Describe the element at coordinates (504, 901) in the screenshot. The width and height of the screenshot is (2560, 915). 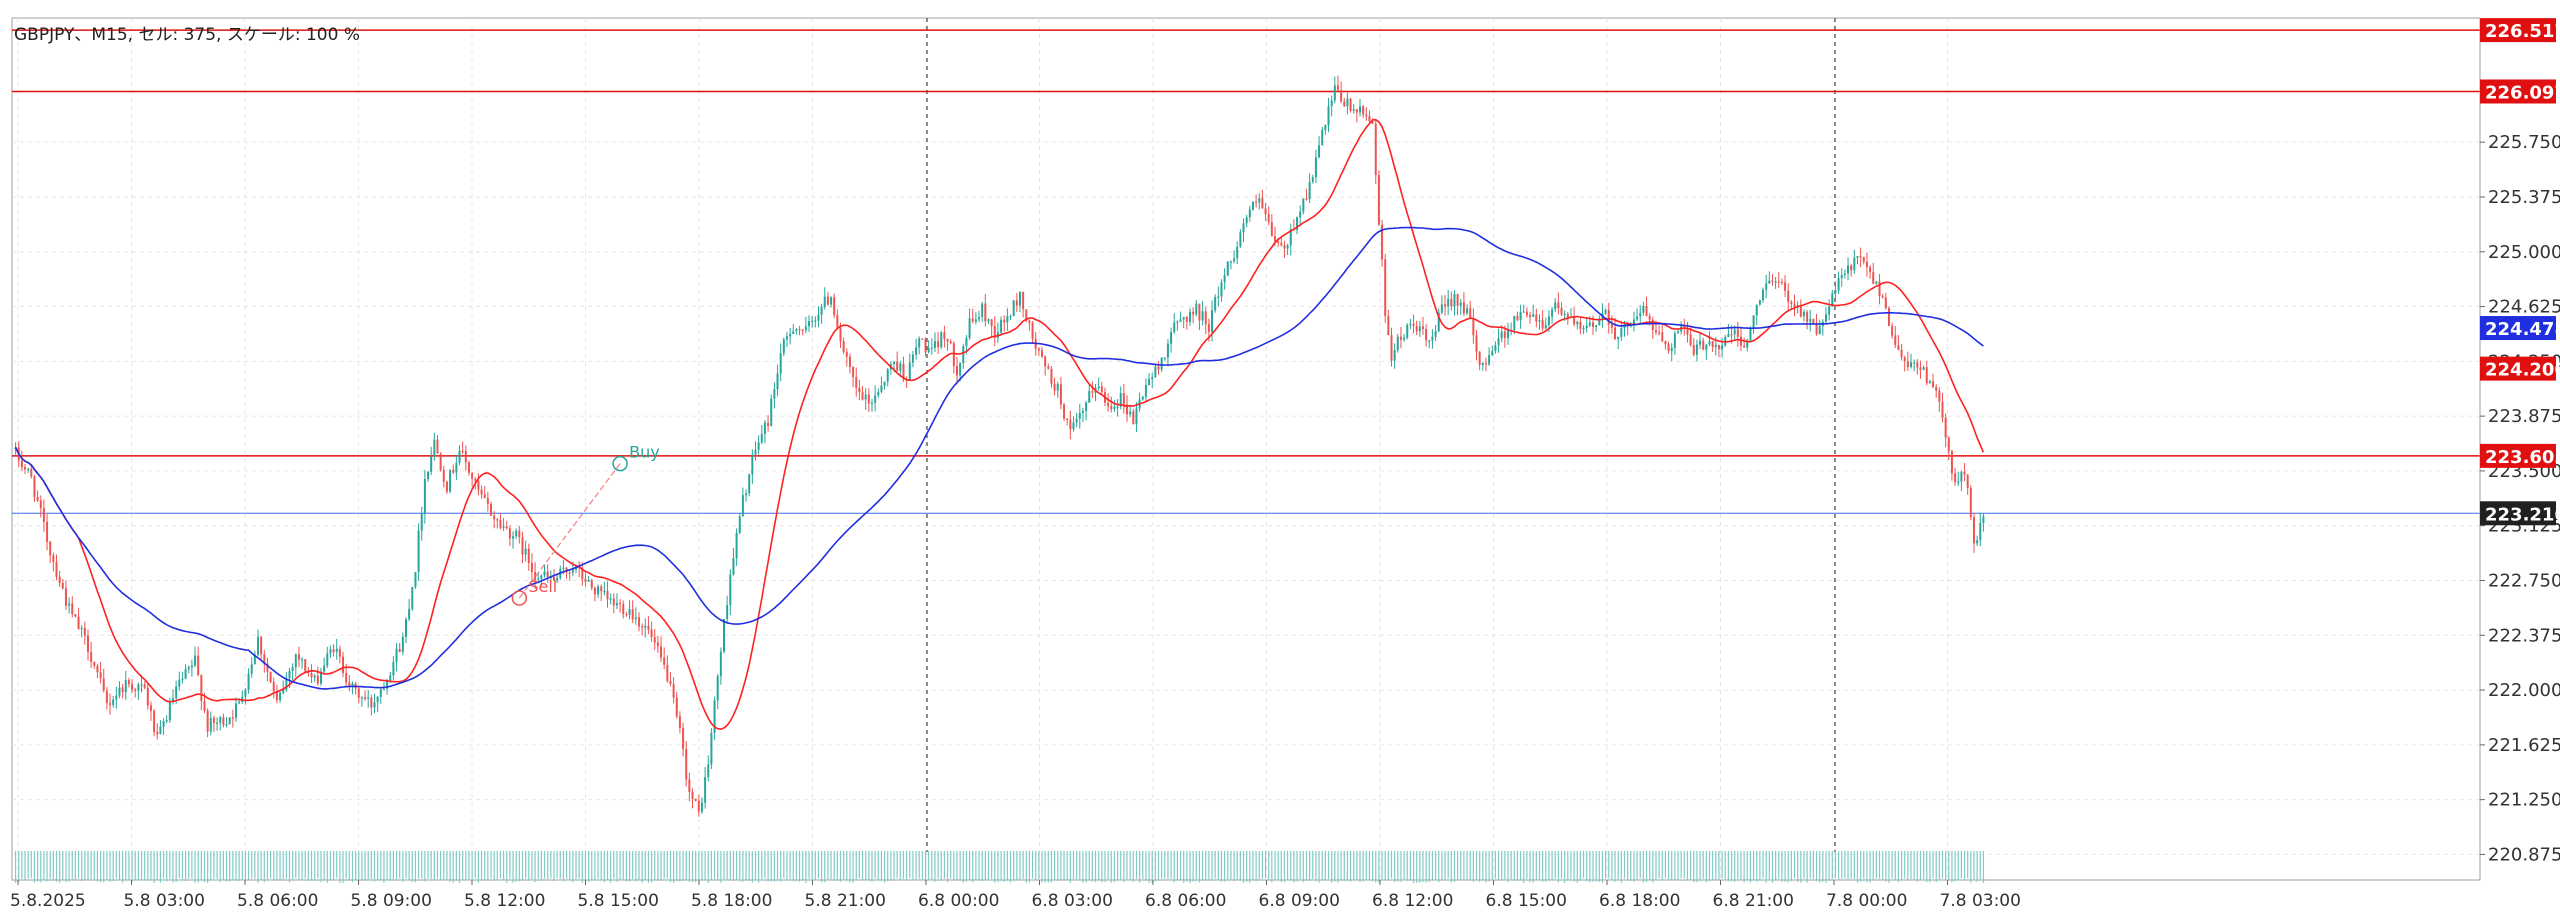
I see `time-tick-label: 5.8 12:00` at that location.